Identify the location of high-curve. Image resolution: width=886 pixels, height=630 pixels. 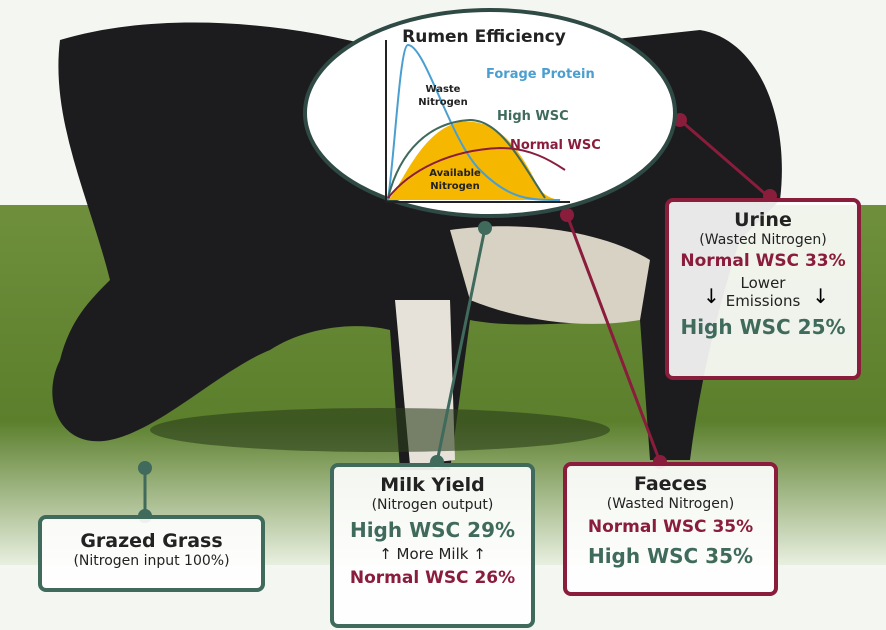
(466, 158).